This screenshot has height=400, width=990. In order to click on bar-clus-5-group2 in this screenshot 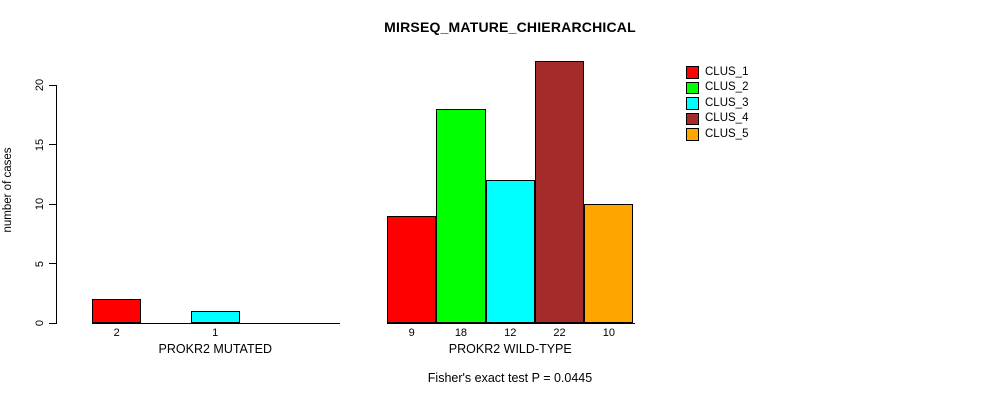, I will do `click(609, 263)`.